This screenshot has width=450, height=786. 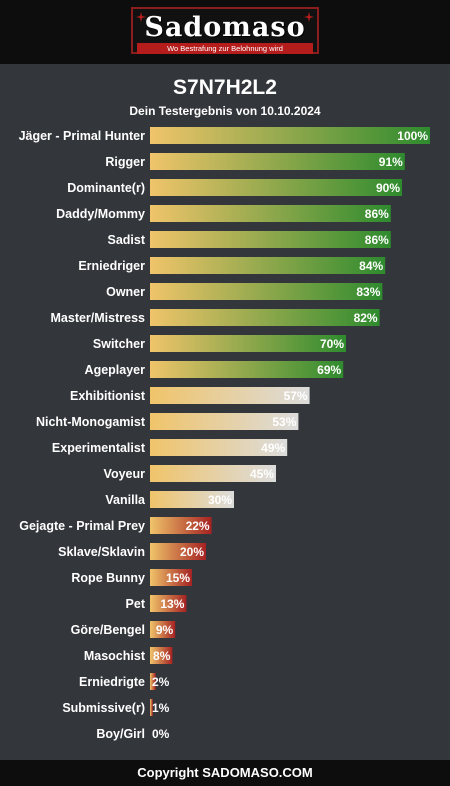 I want to click on value-label: 49%, so click(x=273, y=448).